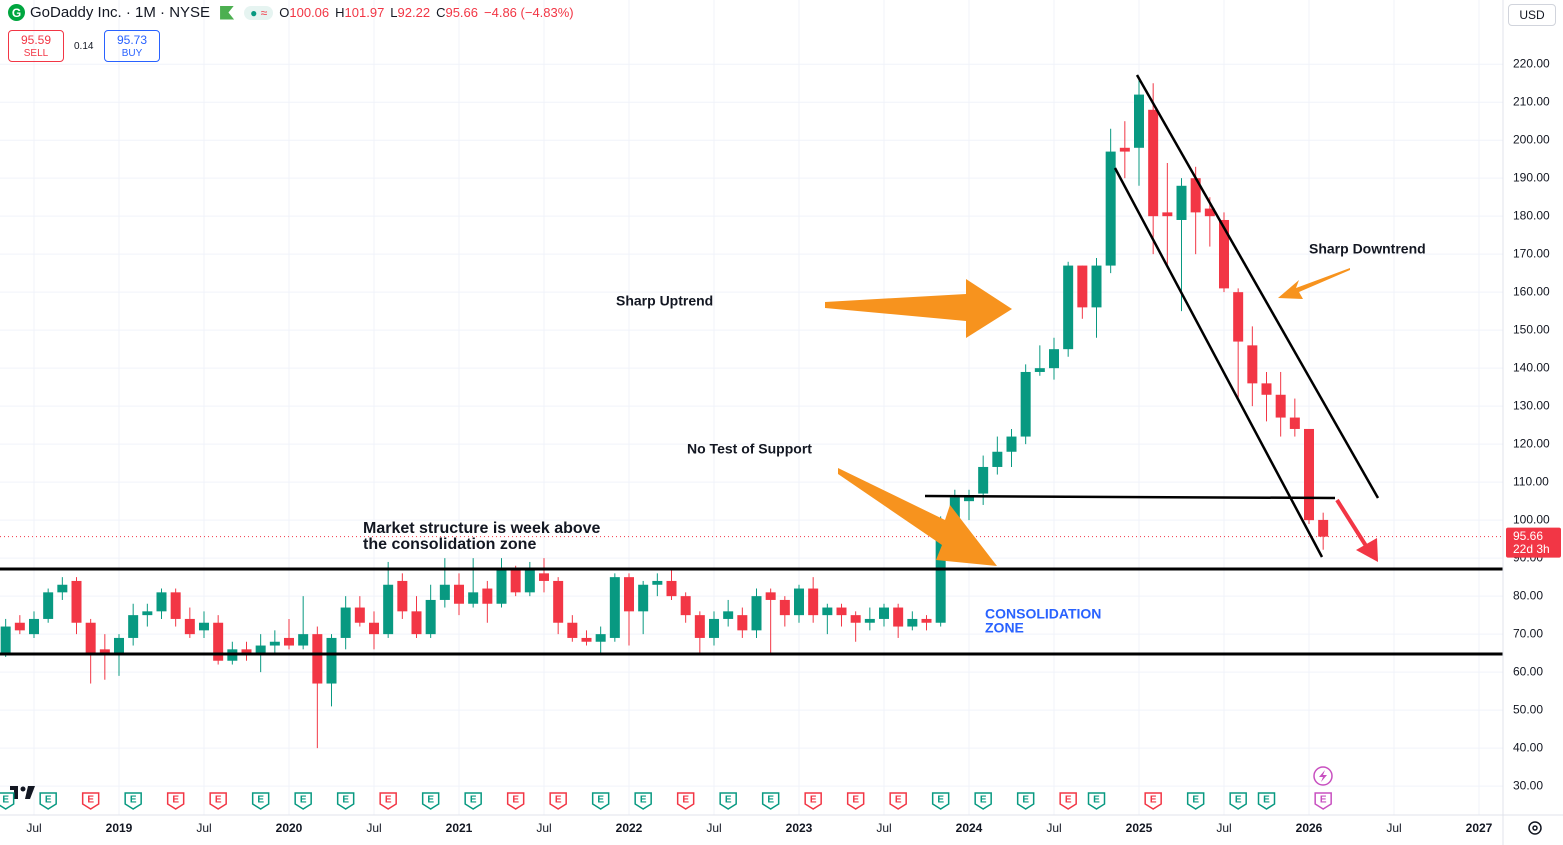 This screenshot has width=1563, height=845. I want to click on x-tick-label: 2023, so click(799, 828).